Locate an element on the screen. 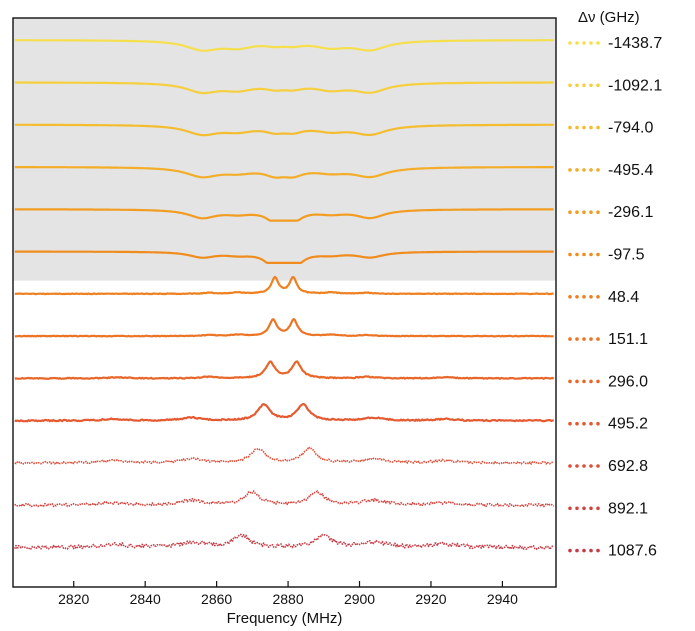 This screenshot has height=631, width=695. x-tick-label: 2880 is located at coordinates (287, 599).